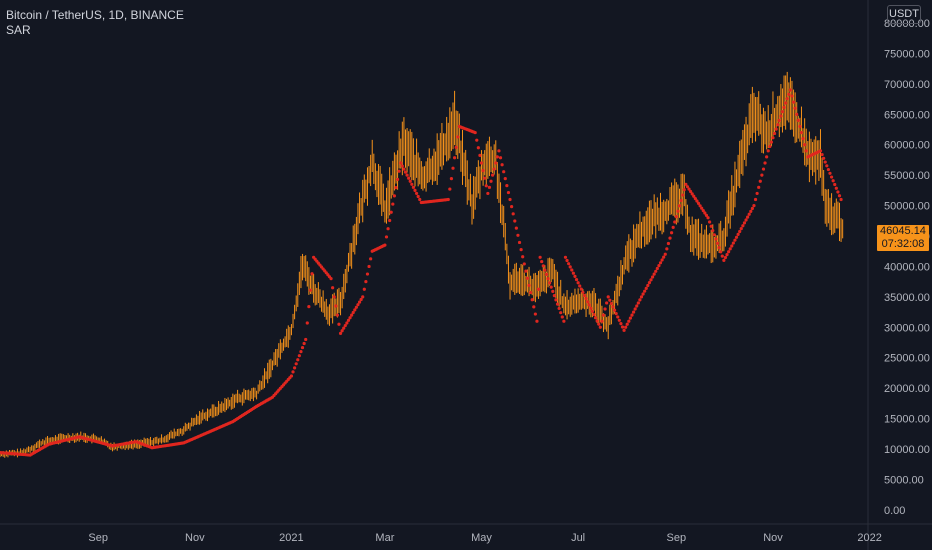 The width and height of the screenshot is (932, 550). What do you see at coordinates (903, 244) in the screenshot?
I see `bar-countdown: 07:32:08` at bounding box center [903, 244].